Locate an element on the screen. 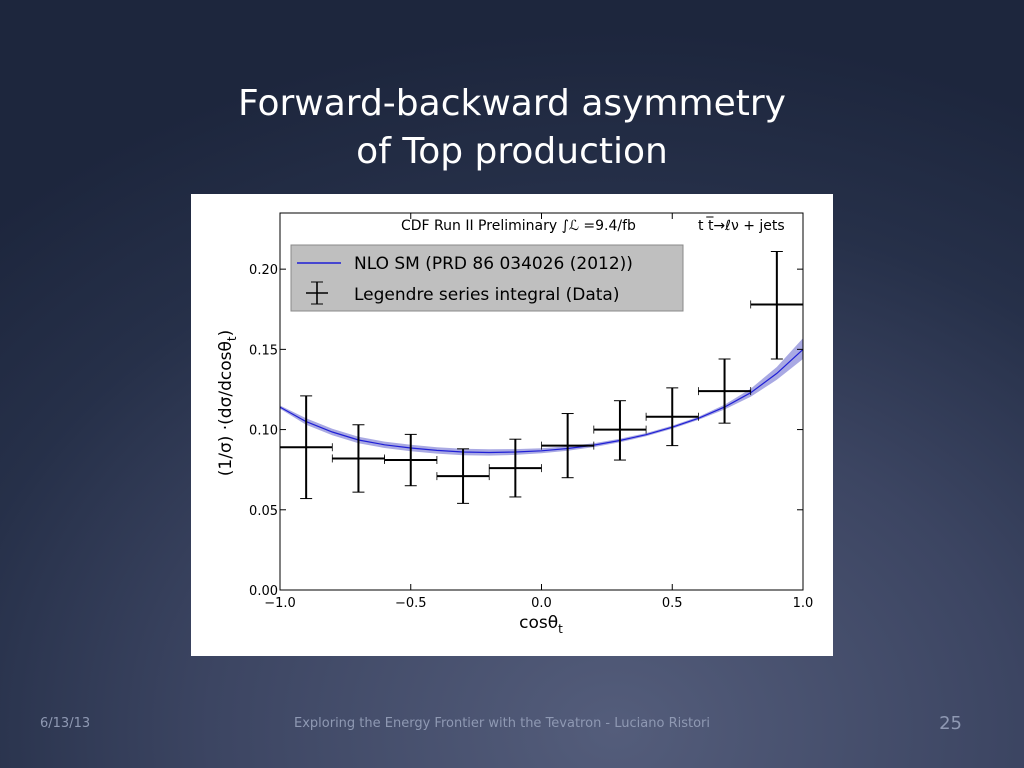 Image resolution: width=1024 pixels, height=768 pixels. x-axis-label-sub: t is located at coordinates (560, 629).